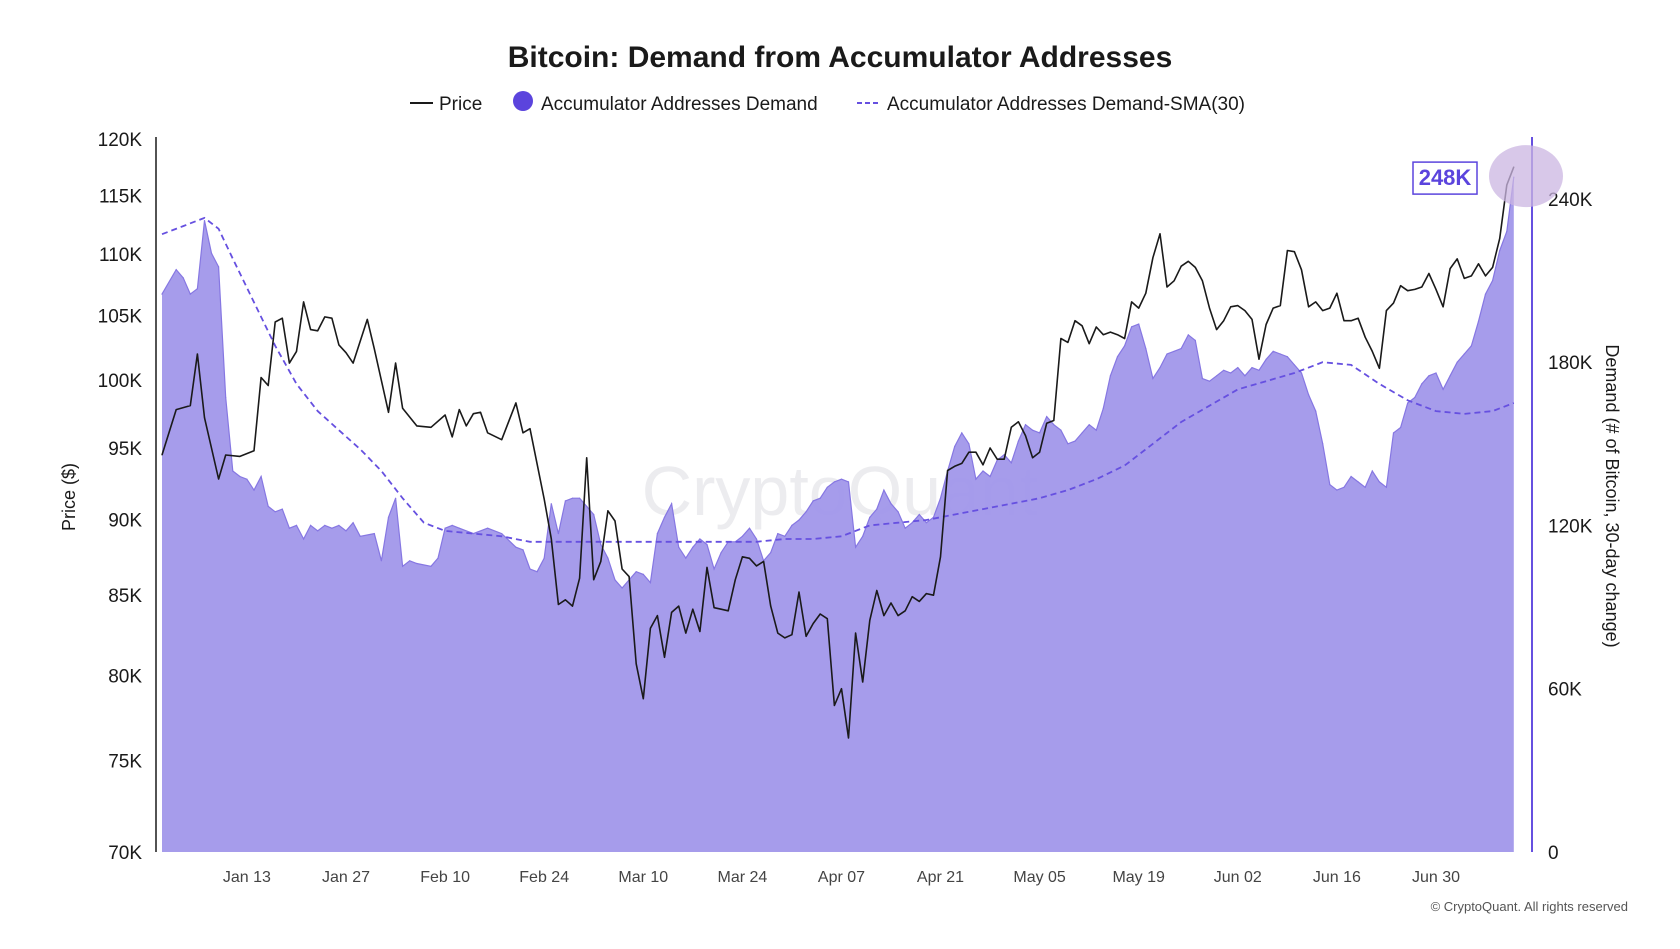 The height and width of the screenshot is (949, 1680). I want to click on y-left-tick-label: 110K, so click(120, 255).